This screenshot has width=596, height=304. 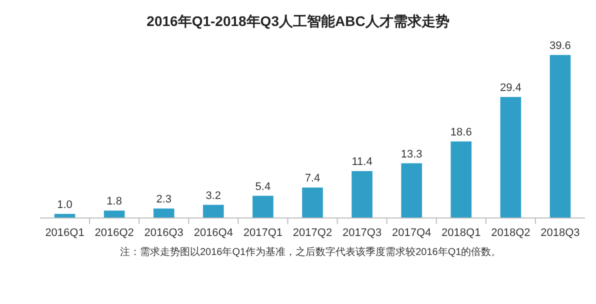 What do you see at coordinates (511, 88) in the screenshot?
I see `data-label: 29.4` at bounding box center [511, 88].